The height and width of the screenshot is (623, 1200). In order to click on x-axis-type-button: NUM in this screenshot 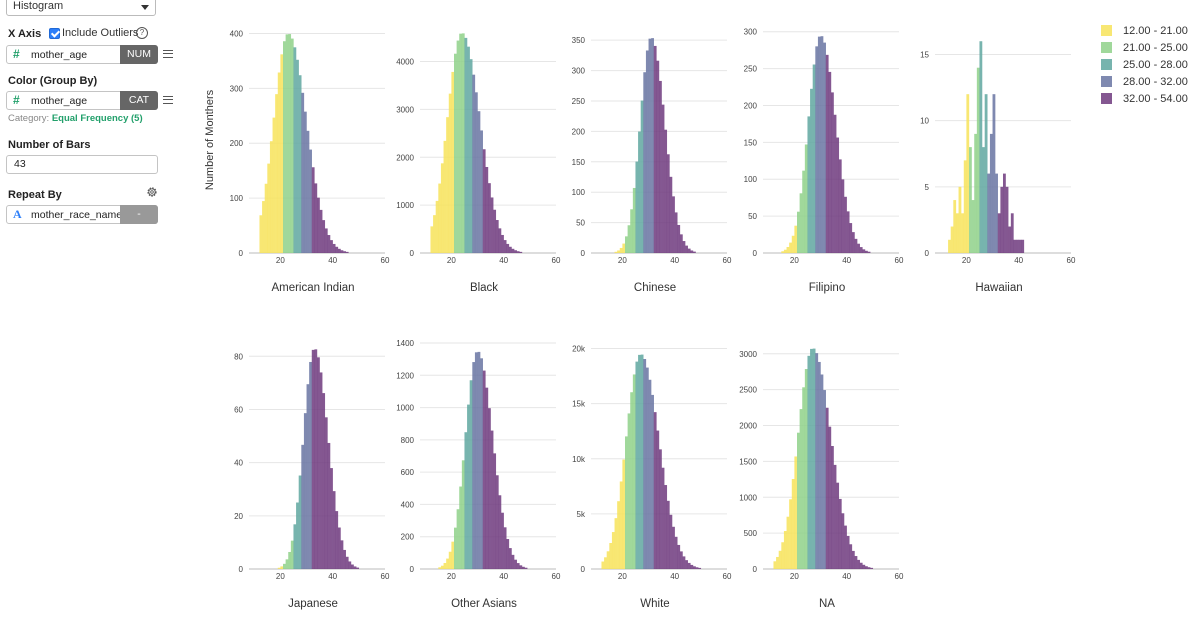, I will do `click(139, 54)`.